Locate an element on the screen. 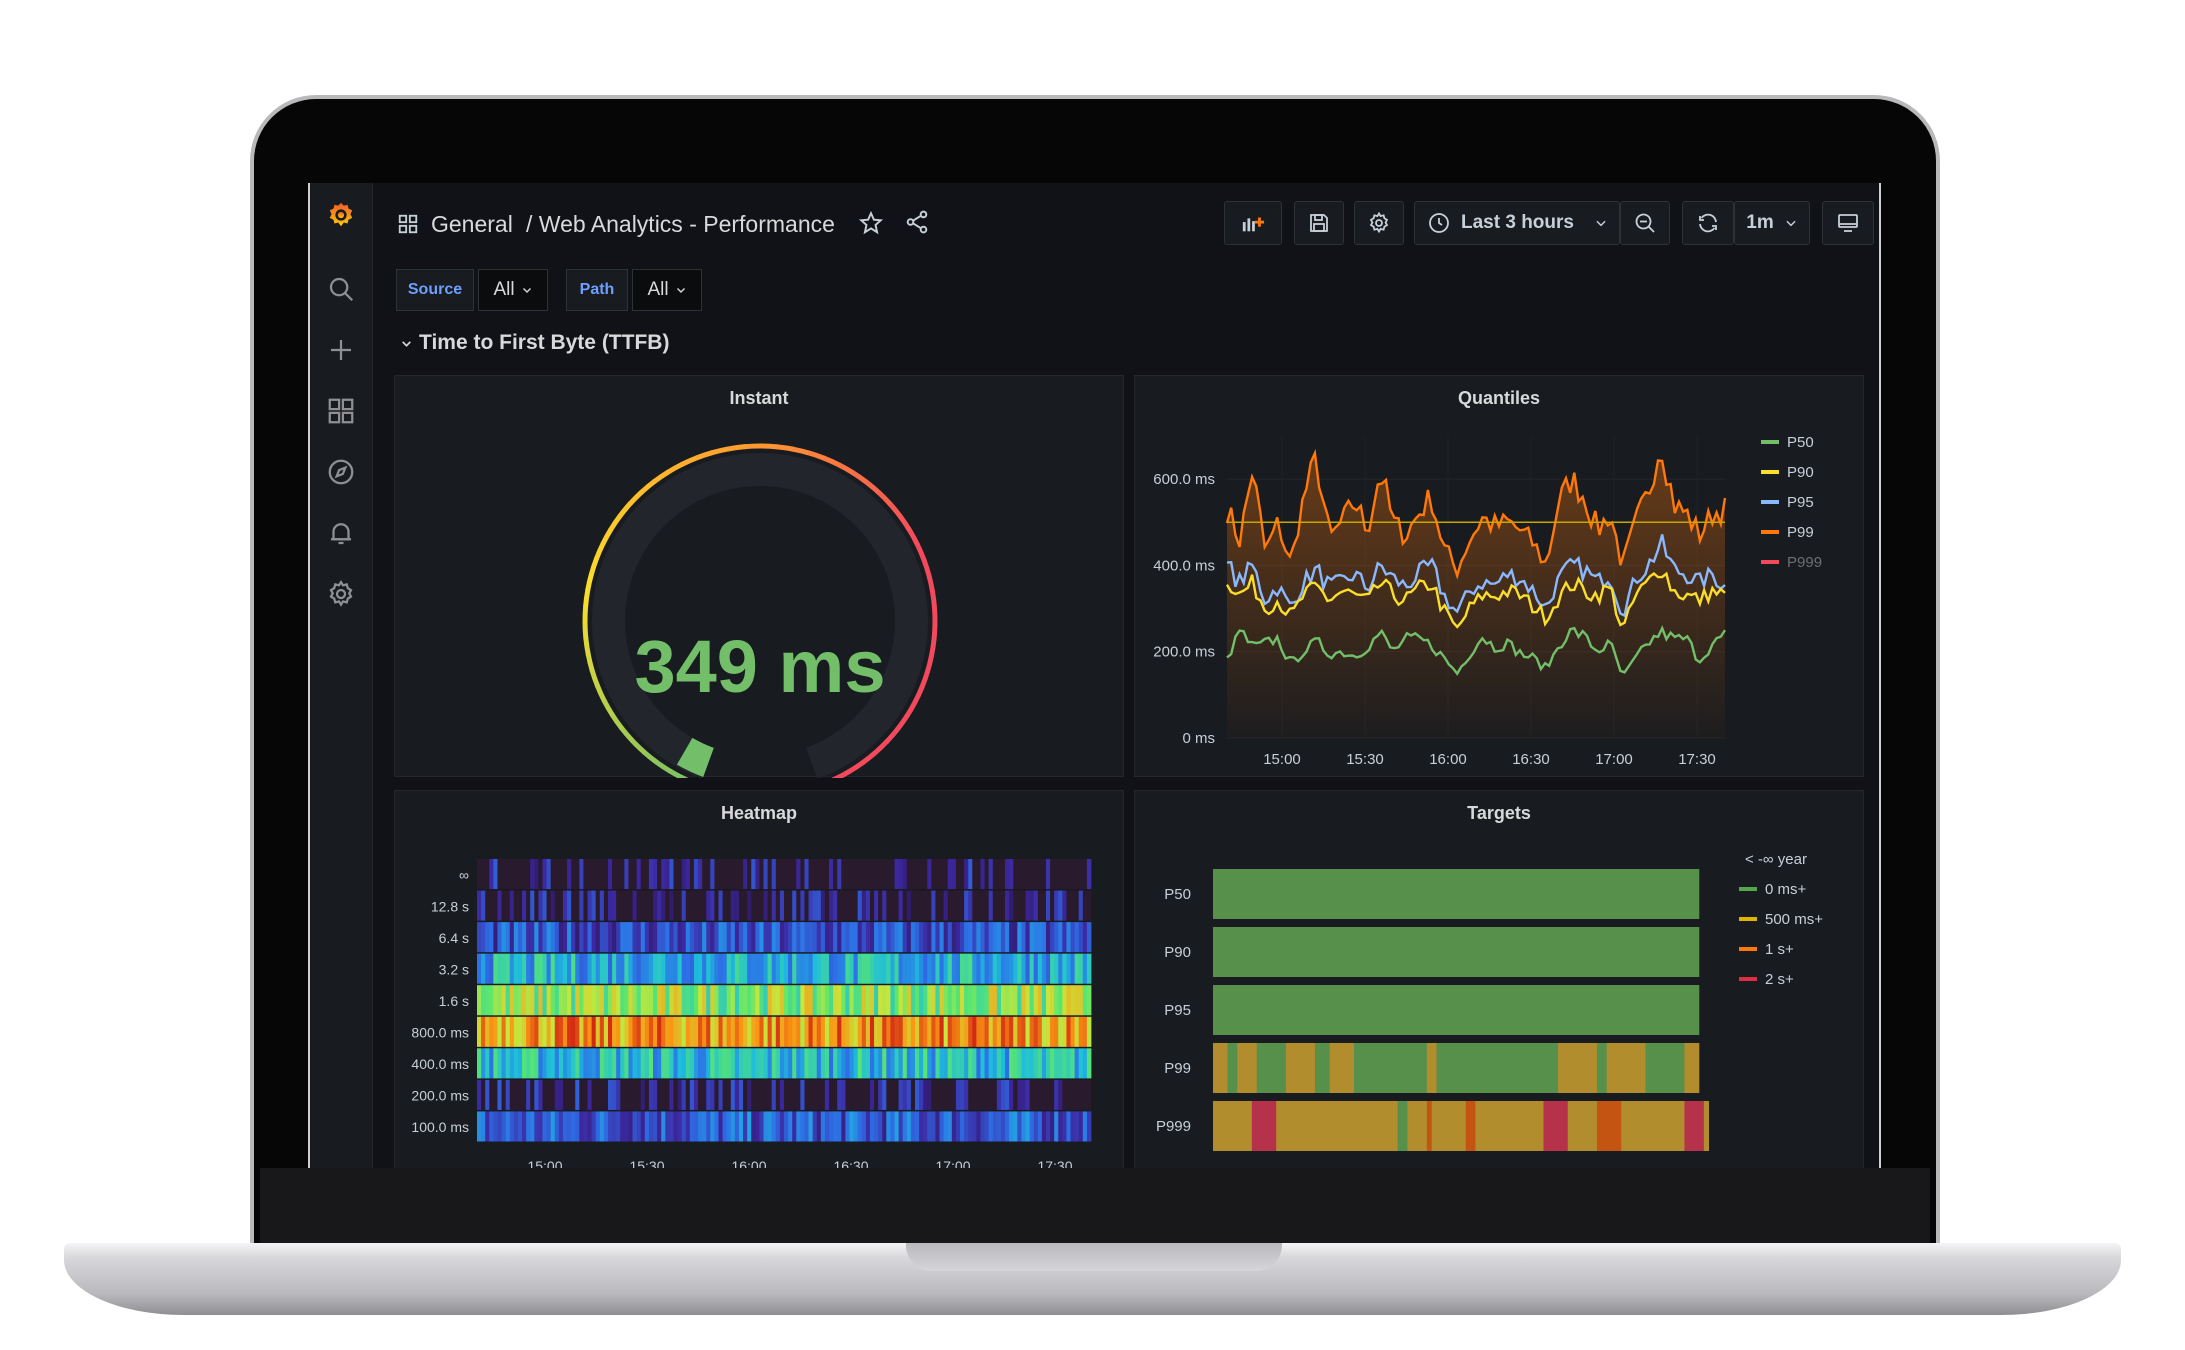  dashboard-settings-button is located at coordinates (1379, 223).